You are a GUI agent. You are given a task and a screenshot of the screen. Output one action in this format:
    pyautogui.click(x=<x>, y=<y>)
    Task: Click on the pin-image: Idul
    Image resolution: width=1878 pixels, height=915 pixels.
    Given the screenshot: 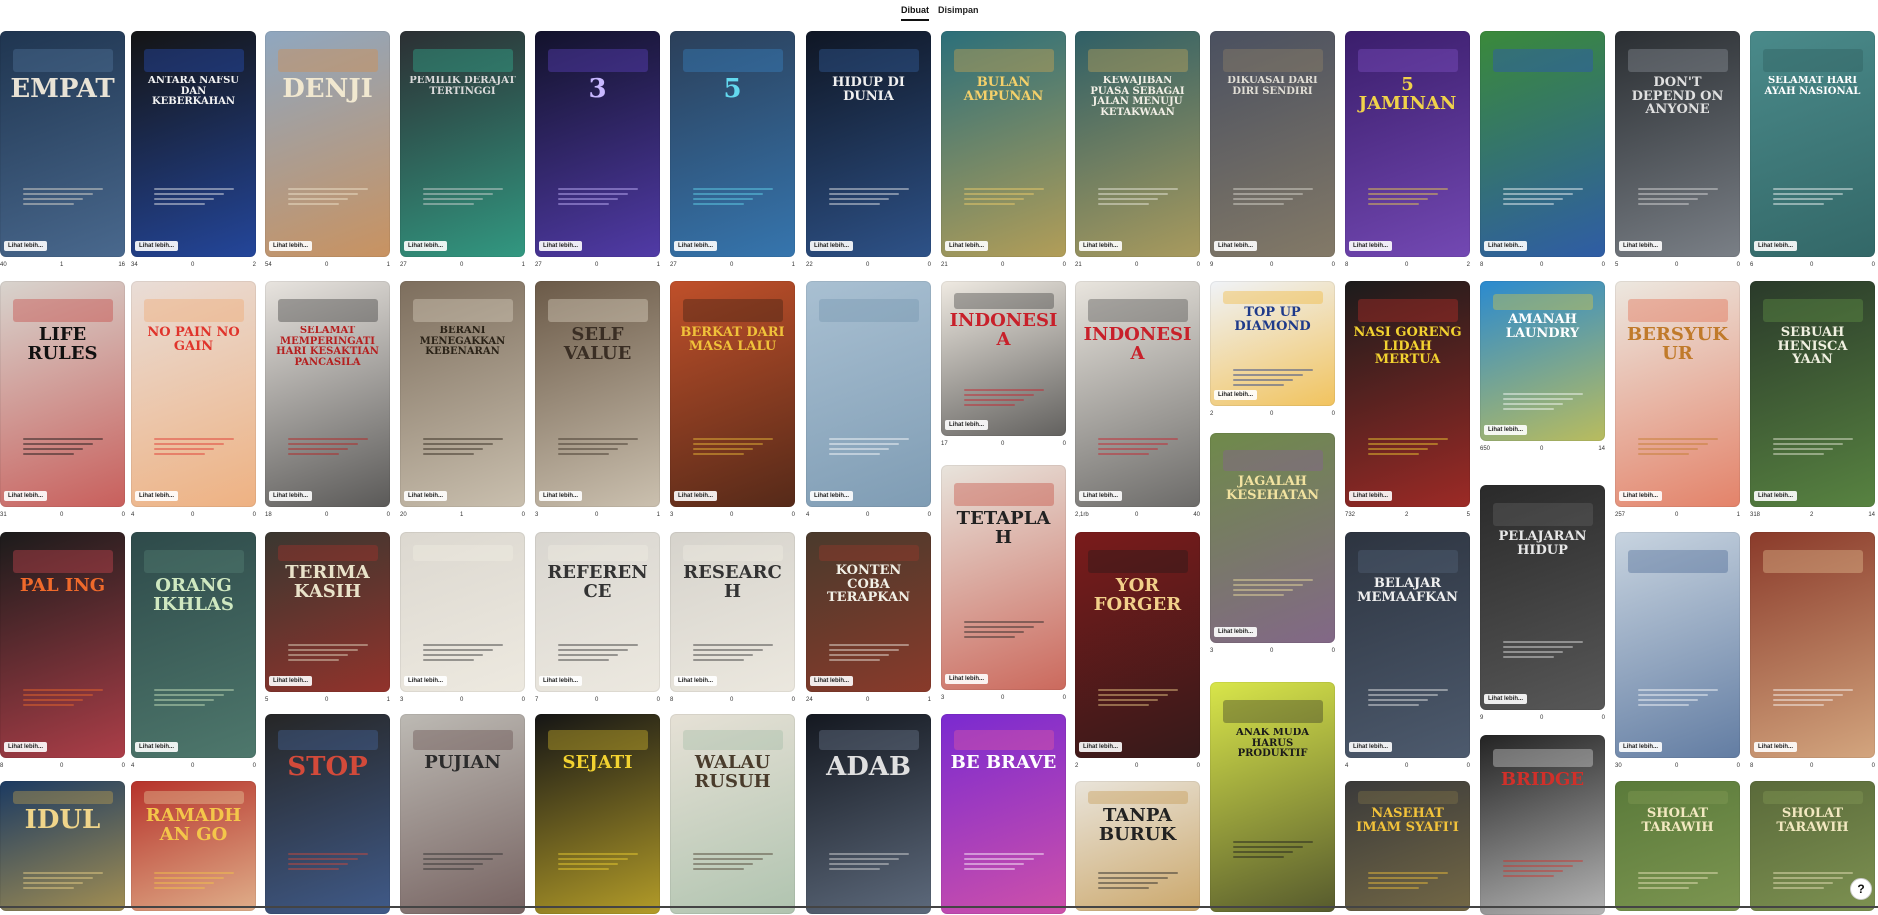 What is the action you would take?
    pyautogui.click(x=62, y=846)
    